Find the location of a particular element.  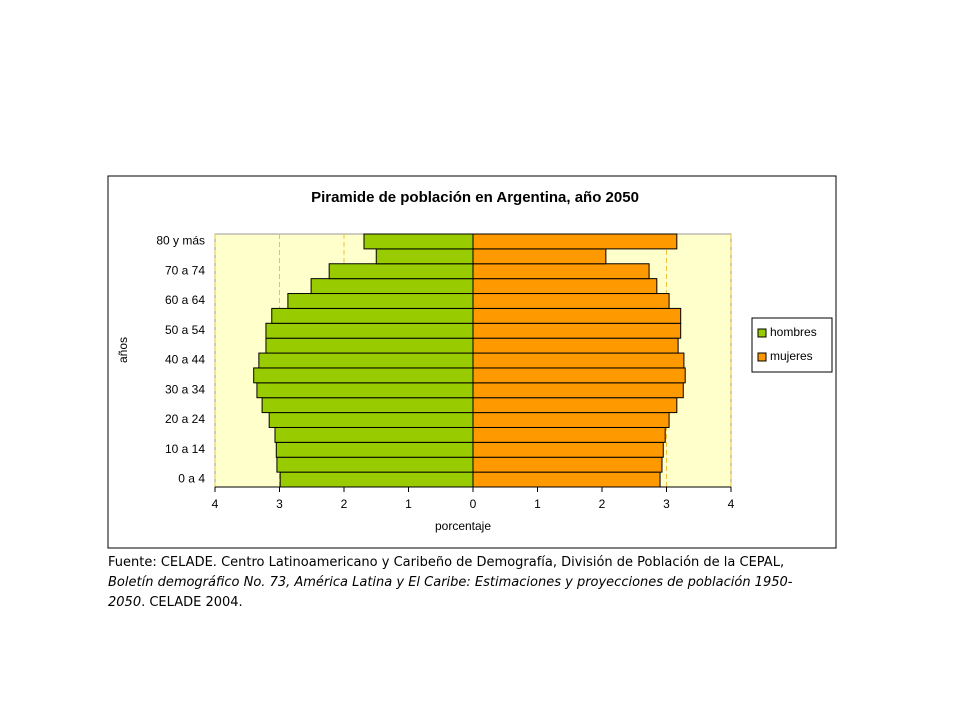

legend-label: mujeres is located at coordinates (791, 356).